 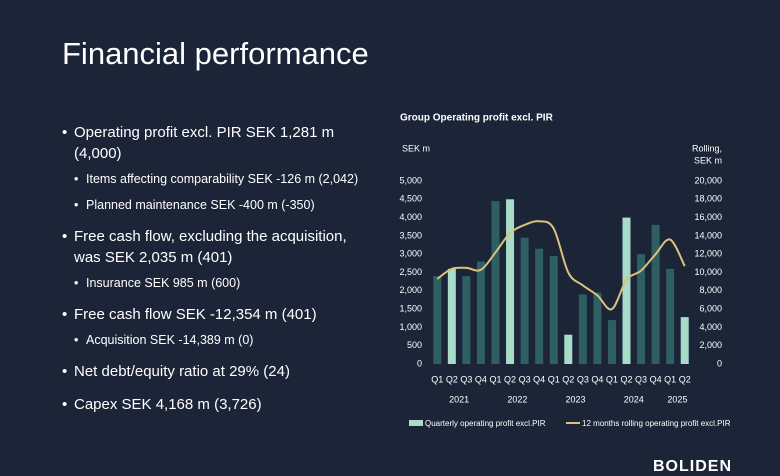 I want to click on y2-tick-label: 20,000, so click(x=708, y=180).